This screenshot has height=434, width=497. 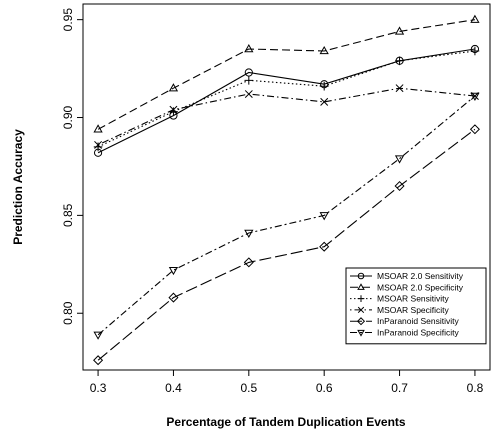 I want to click on legend-label: MSOAR Sensitivity, so click(x=413, y=299).